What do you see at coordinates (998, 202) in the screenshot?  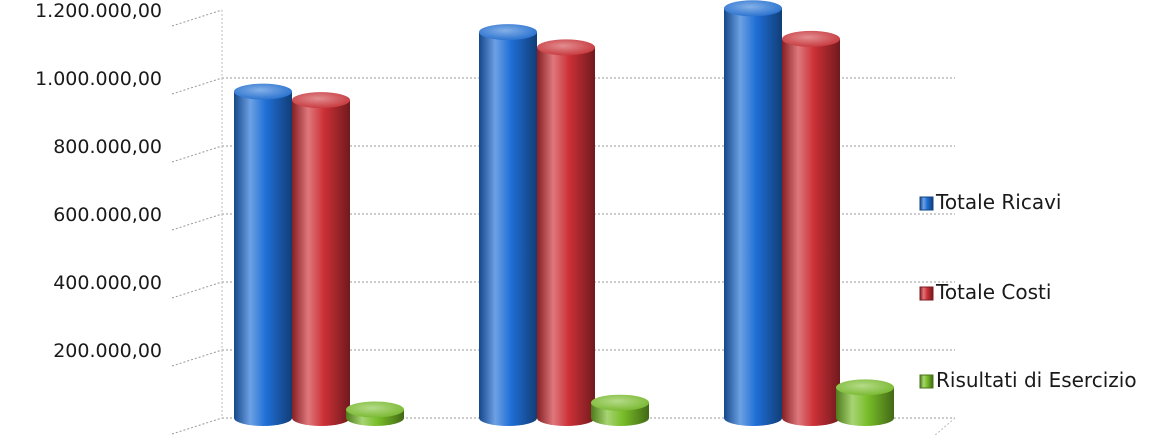 I see `legend-label: Totale Ricavi` at bounding box center [998, 202].